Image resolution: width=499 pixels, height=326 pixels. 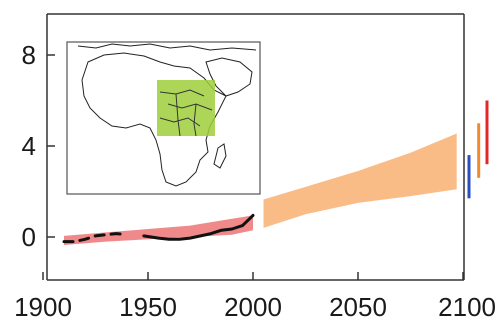 I want to click on x-tick-label: 1950, so click(x=148, y=307).